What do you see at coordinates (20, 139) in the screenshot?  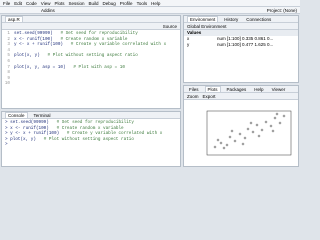 I see `console-code: > plot(x, y)` at bounding box center [20, 139].